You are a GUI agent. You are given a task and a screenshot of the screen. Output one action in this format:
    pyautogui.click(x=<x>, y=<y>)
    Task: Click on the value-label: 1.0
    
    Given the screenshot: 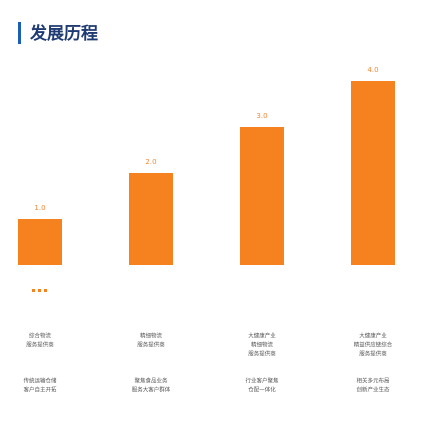 What is the action you would take?
    pyautogui.click(x=39, y=208)
    